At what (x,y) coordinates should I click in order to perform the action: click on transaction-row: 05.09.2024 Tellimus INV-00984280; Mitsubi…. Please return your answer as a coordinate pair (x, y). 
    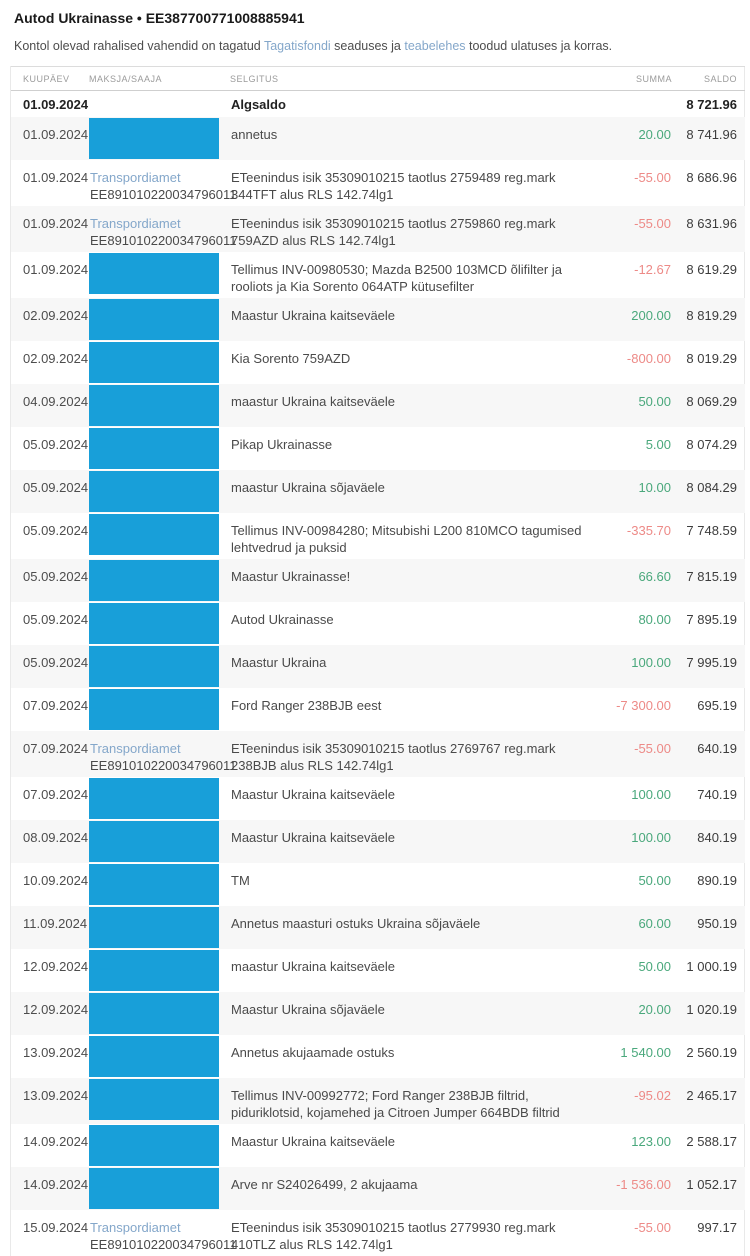
    Looking at the image, I should click on (378, 536).